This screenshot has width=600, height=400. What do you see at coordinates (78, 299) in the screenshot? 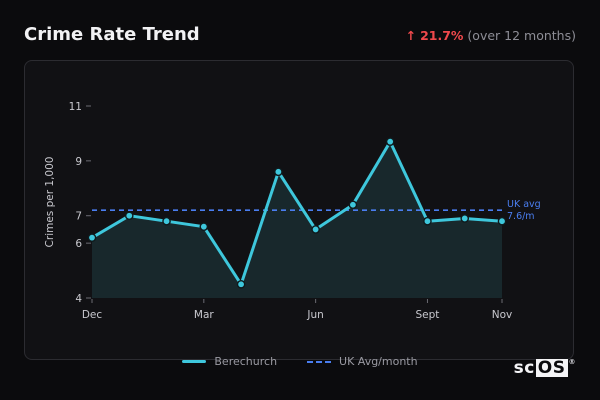
I see `y-tick-label: 4` at bounding box center [78, 299].